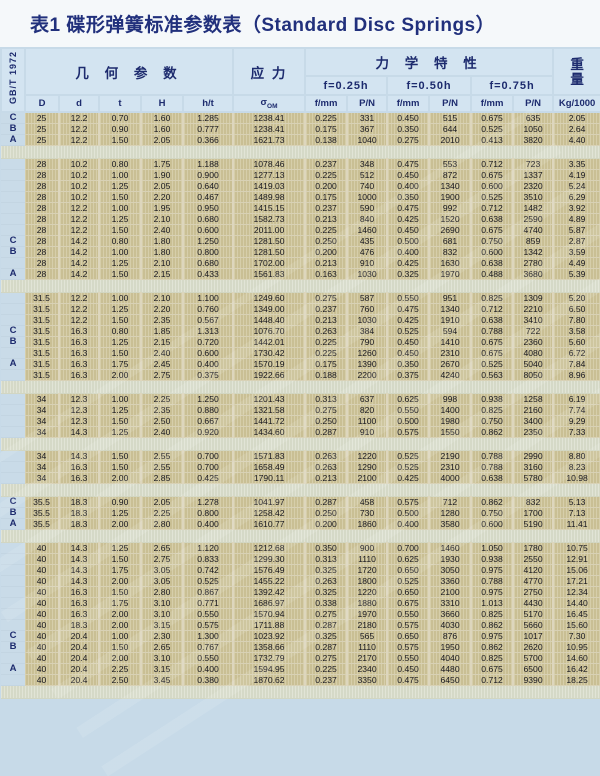  What do you see at coordinates (42, 603) in the screenshot?
I see `value-cell: 40` at bounding box center [42, 603].